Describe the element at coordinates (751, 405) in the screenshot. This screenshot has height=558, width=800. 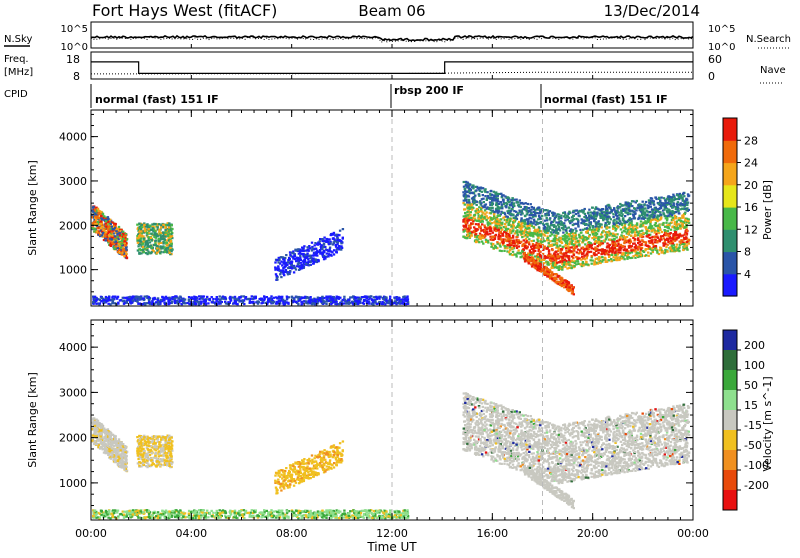
I see `colorbar-tick-label: 15` at that location.